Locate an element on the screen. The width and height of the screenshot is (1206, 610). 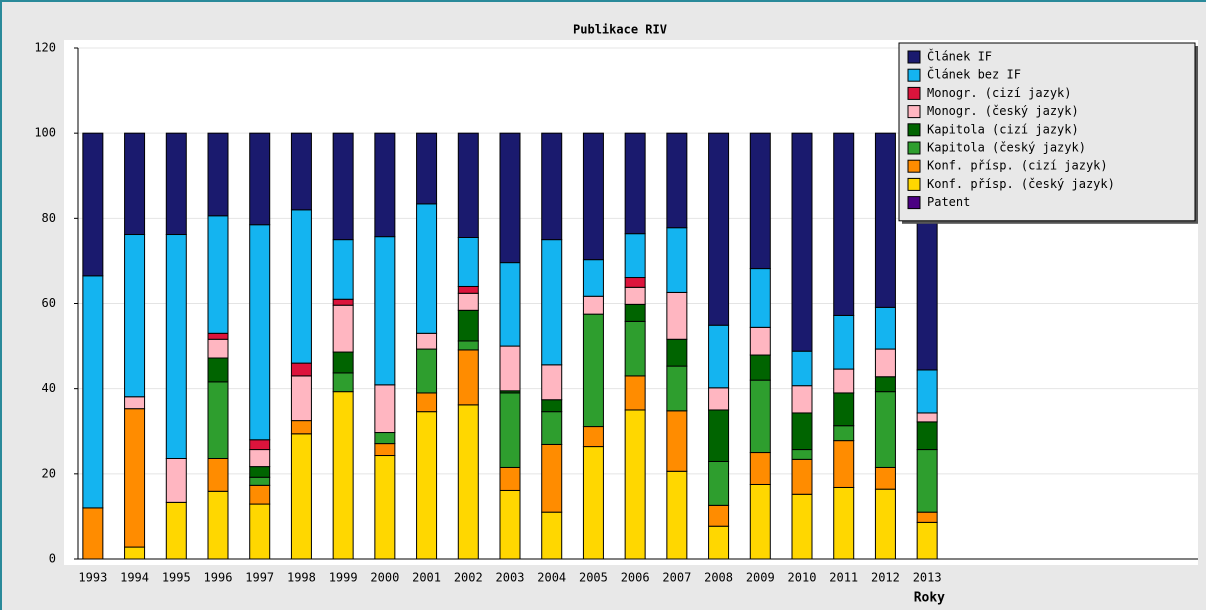
x-tick-label: 2013 is located at coordinates (927, 578).